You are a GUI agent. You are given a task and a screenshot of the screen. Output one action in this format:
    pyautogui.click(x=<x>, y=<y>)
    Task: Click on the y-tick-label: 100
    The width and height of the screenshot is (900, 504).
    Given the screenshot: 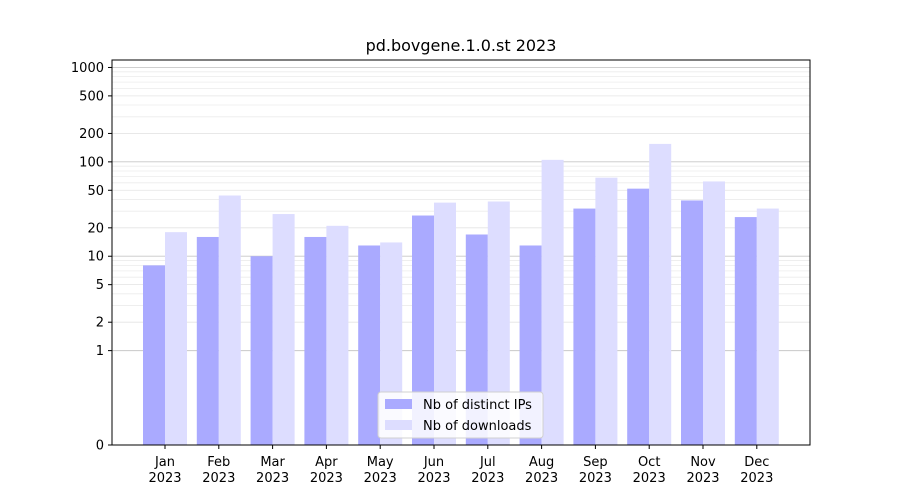 What is the action you would take?
    pyautogui.click(x=91, y=162)
    